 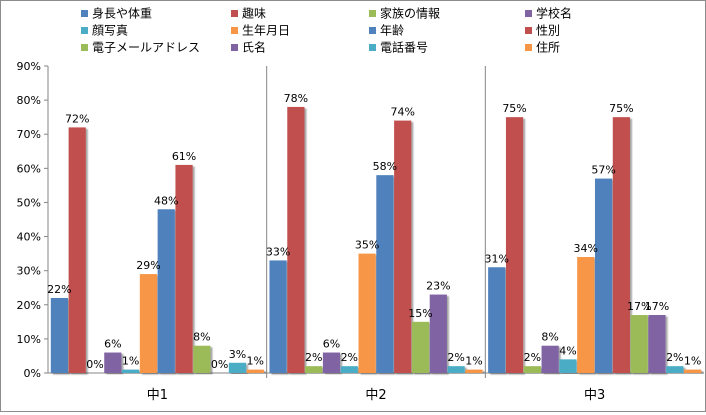 What do you see at coordinates (497, 258) in the screenshot?
I see `data-label: 31%` at bounding box center [497, 258].